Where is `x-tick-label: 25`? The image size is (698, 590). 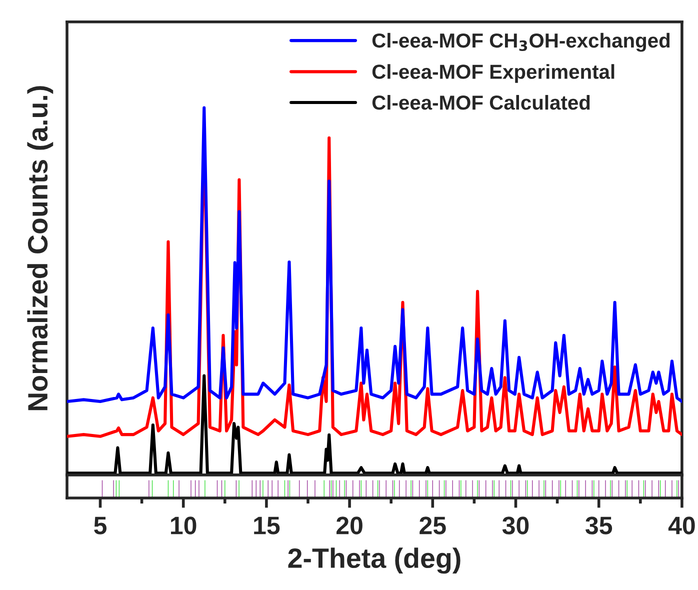 x-tick-label: 25 is located at coordinates (433, 525).